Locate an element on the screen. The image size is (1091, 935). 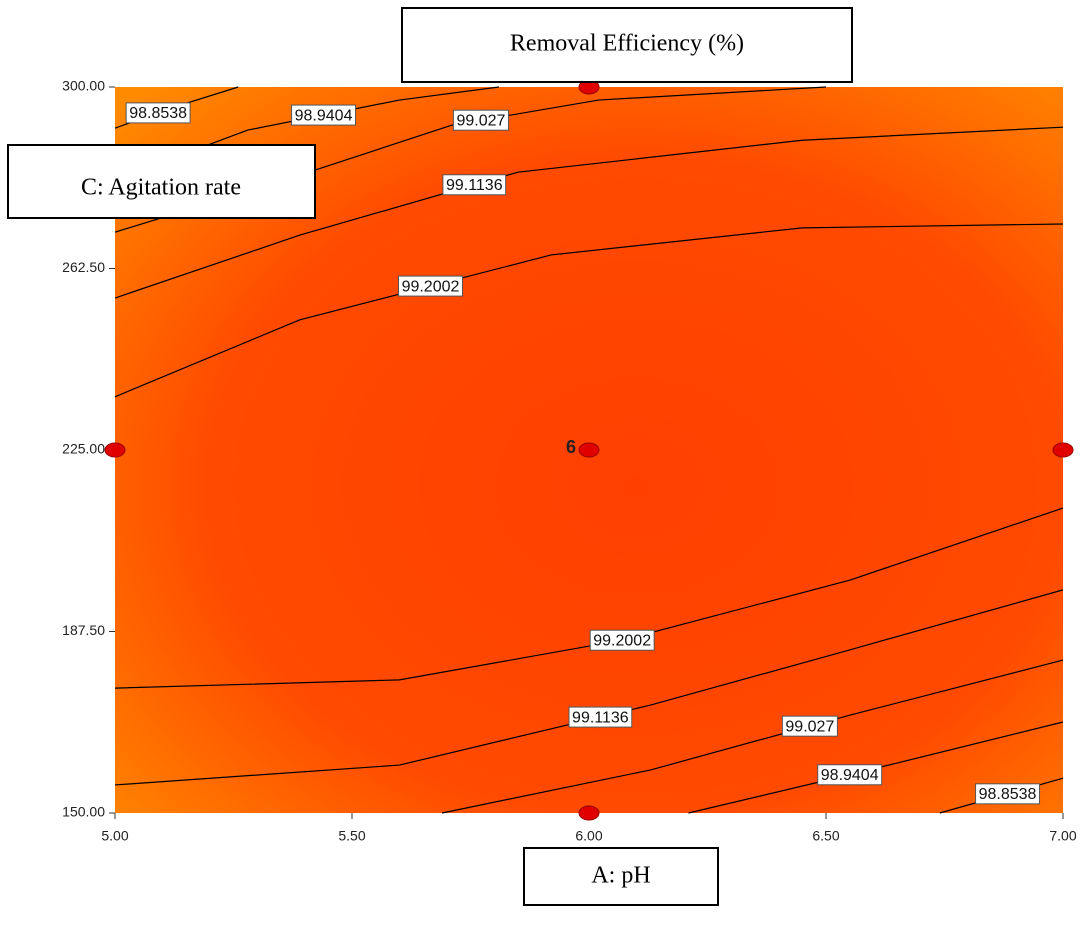
x-tick-label: 6.00 is located at coordinates (588, 836).